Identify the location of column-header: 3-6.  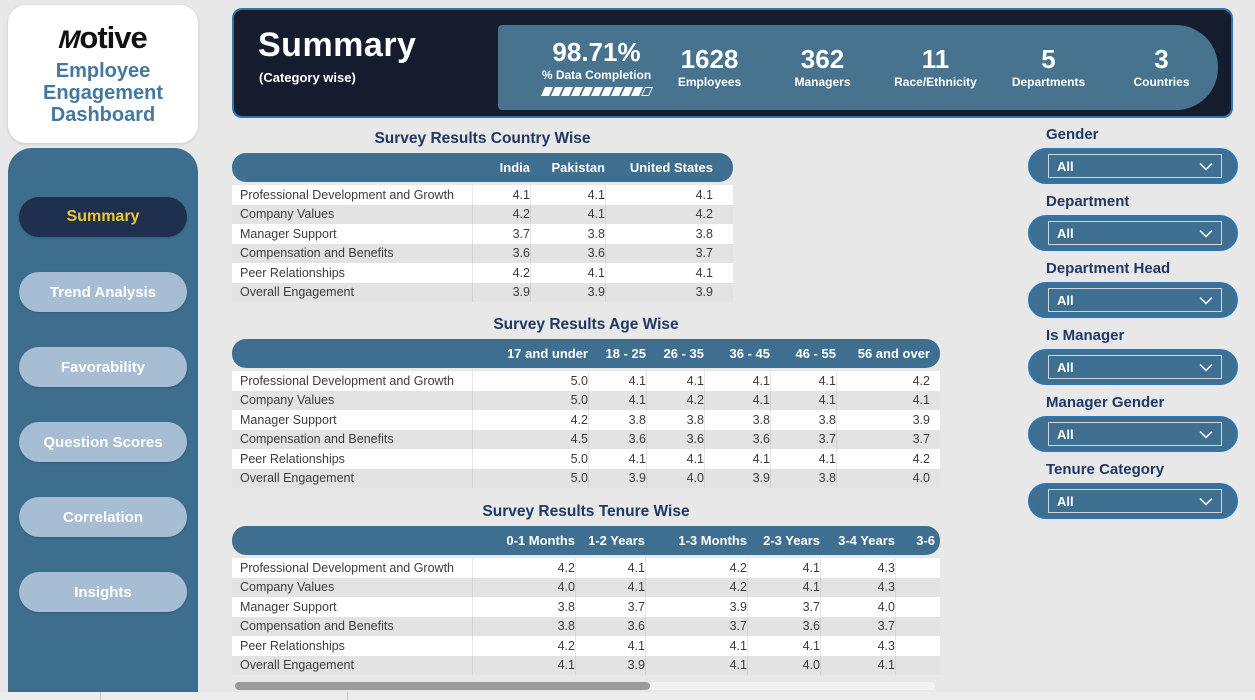
(925, 540).